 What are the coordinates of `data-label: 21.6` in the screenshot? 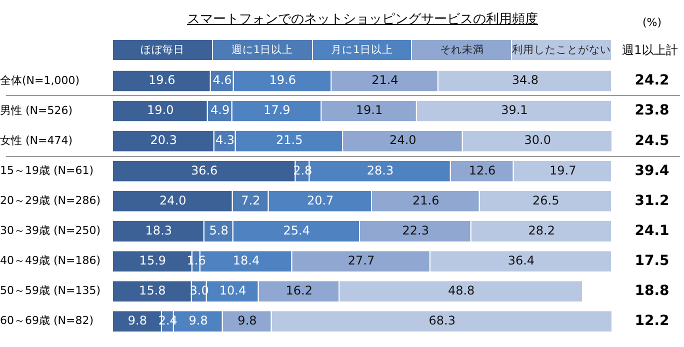 It's located at (426, 200).